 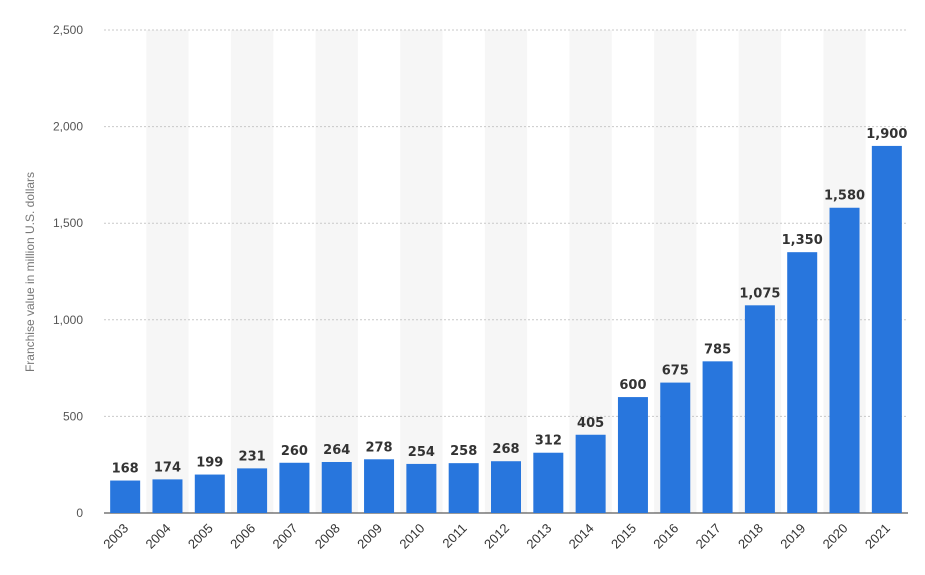 What do you see at coordinates (505, 449) in the screenshot?
I see `data-label: 268` at bounding box center [505, 449].